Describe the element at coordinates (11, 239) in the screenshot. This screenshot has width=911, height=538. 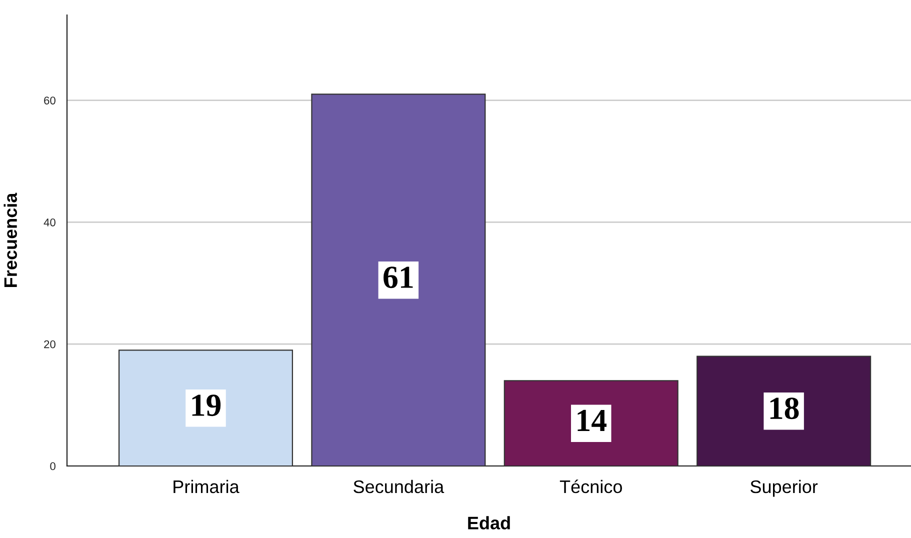
I see `y-axis-title: Frecuencia` at that location.